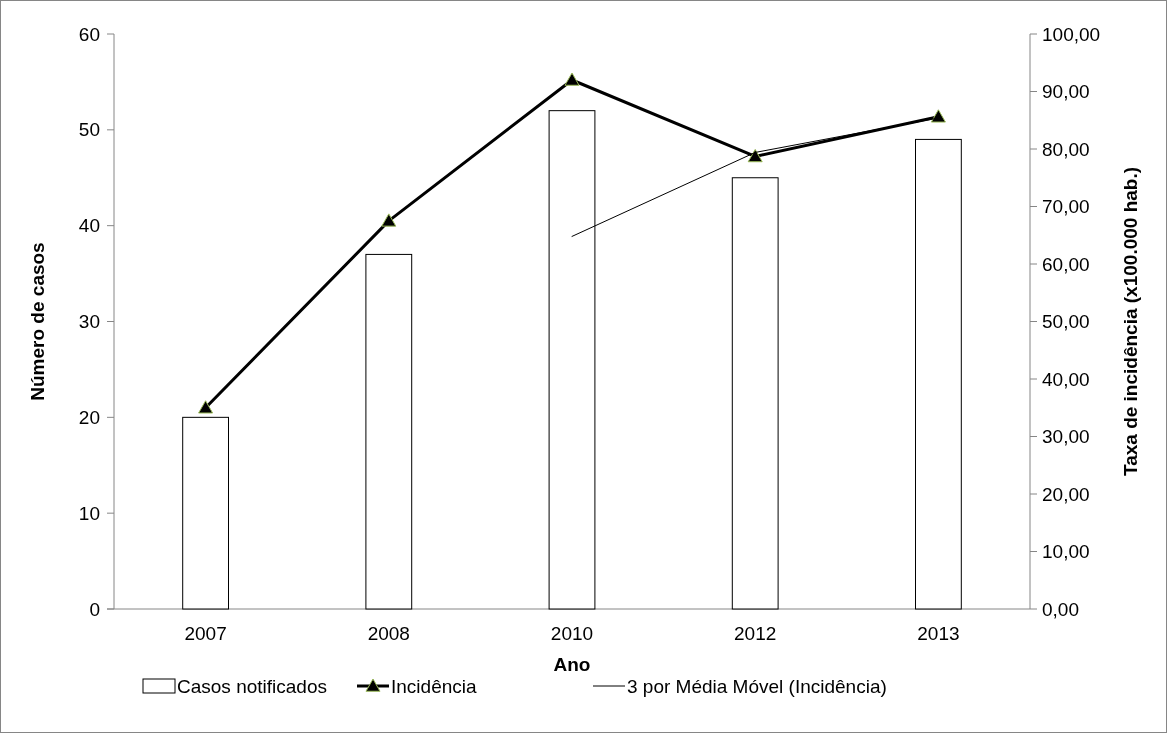 The width and height of the screenshot is (1167, 733). What do you see at coordinates (1066, 379) in the screenshot?
I see `y2-tick-label: 40,00` at bounding box center [1066, 379].